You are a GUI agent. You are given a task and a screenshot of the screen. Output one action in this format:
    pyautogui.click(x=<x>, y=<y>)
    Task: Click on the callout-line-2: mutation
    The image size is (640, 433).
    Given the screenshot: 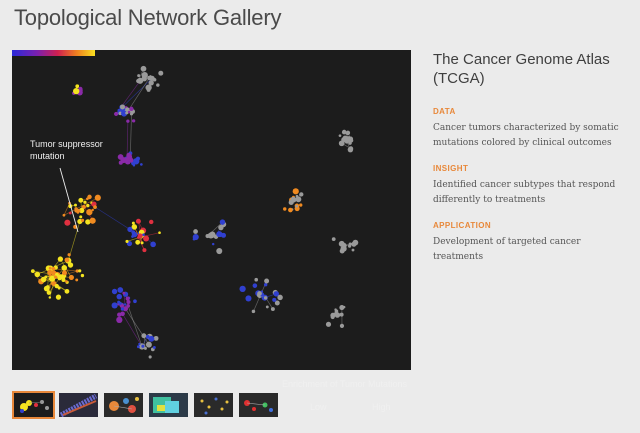 What is the action you would take?
    pyautogui.click(x=47, y=156)
    